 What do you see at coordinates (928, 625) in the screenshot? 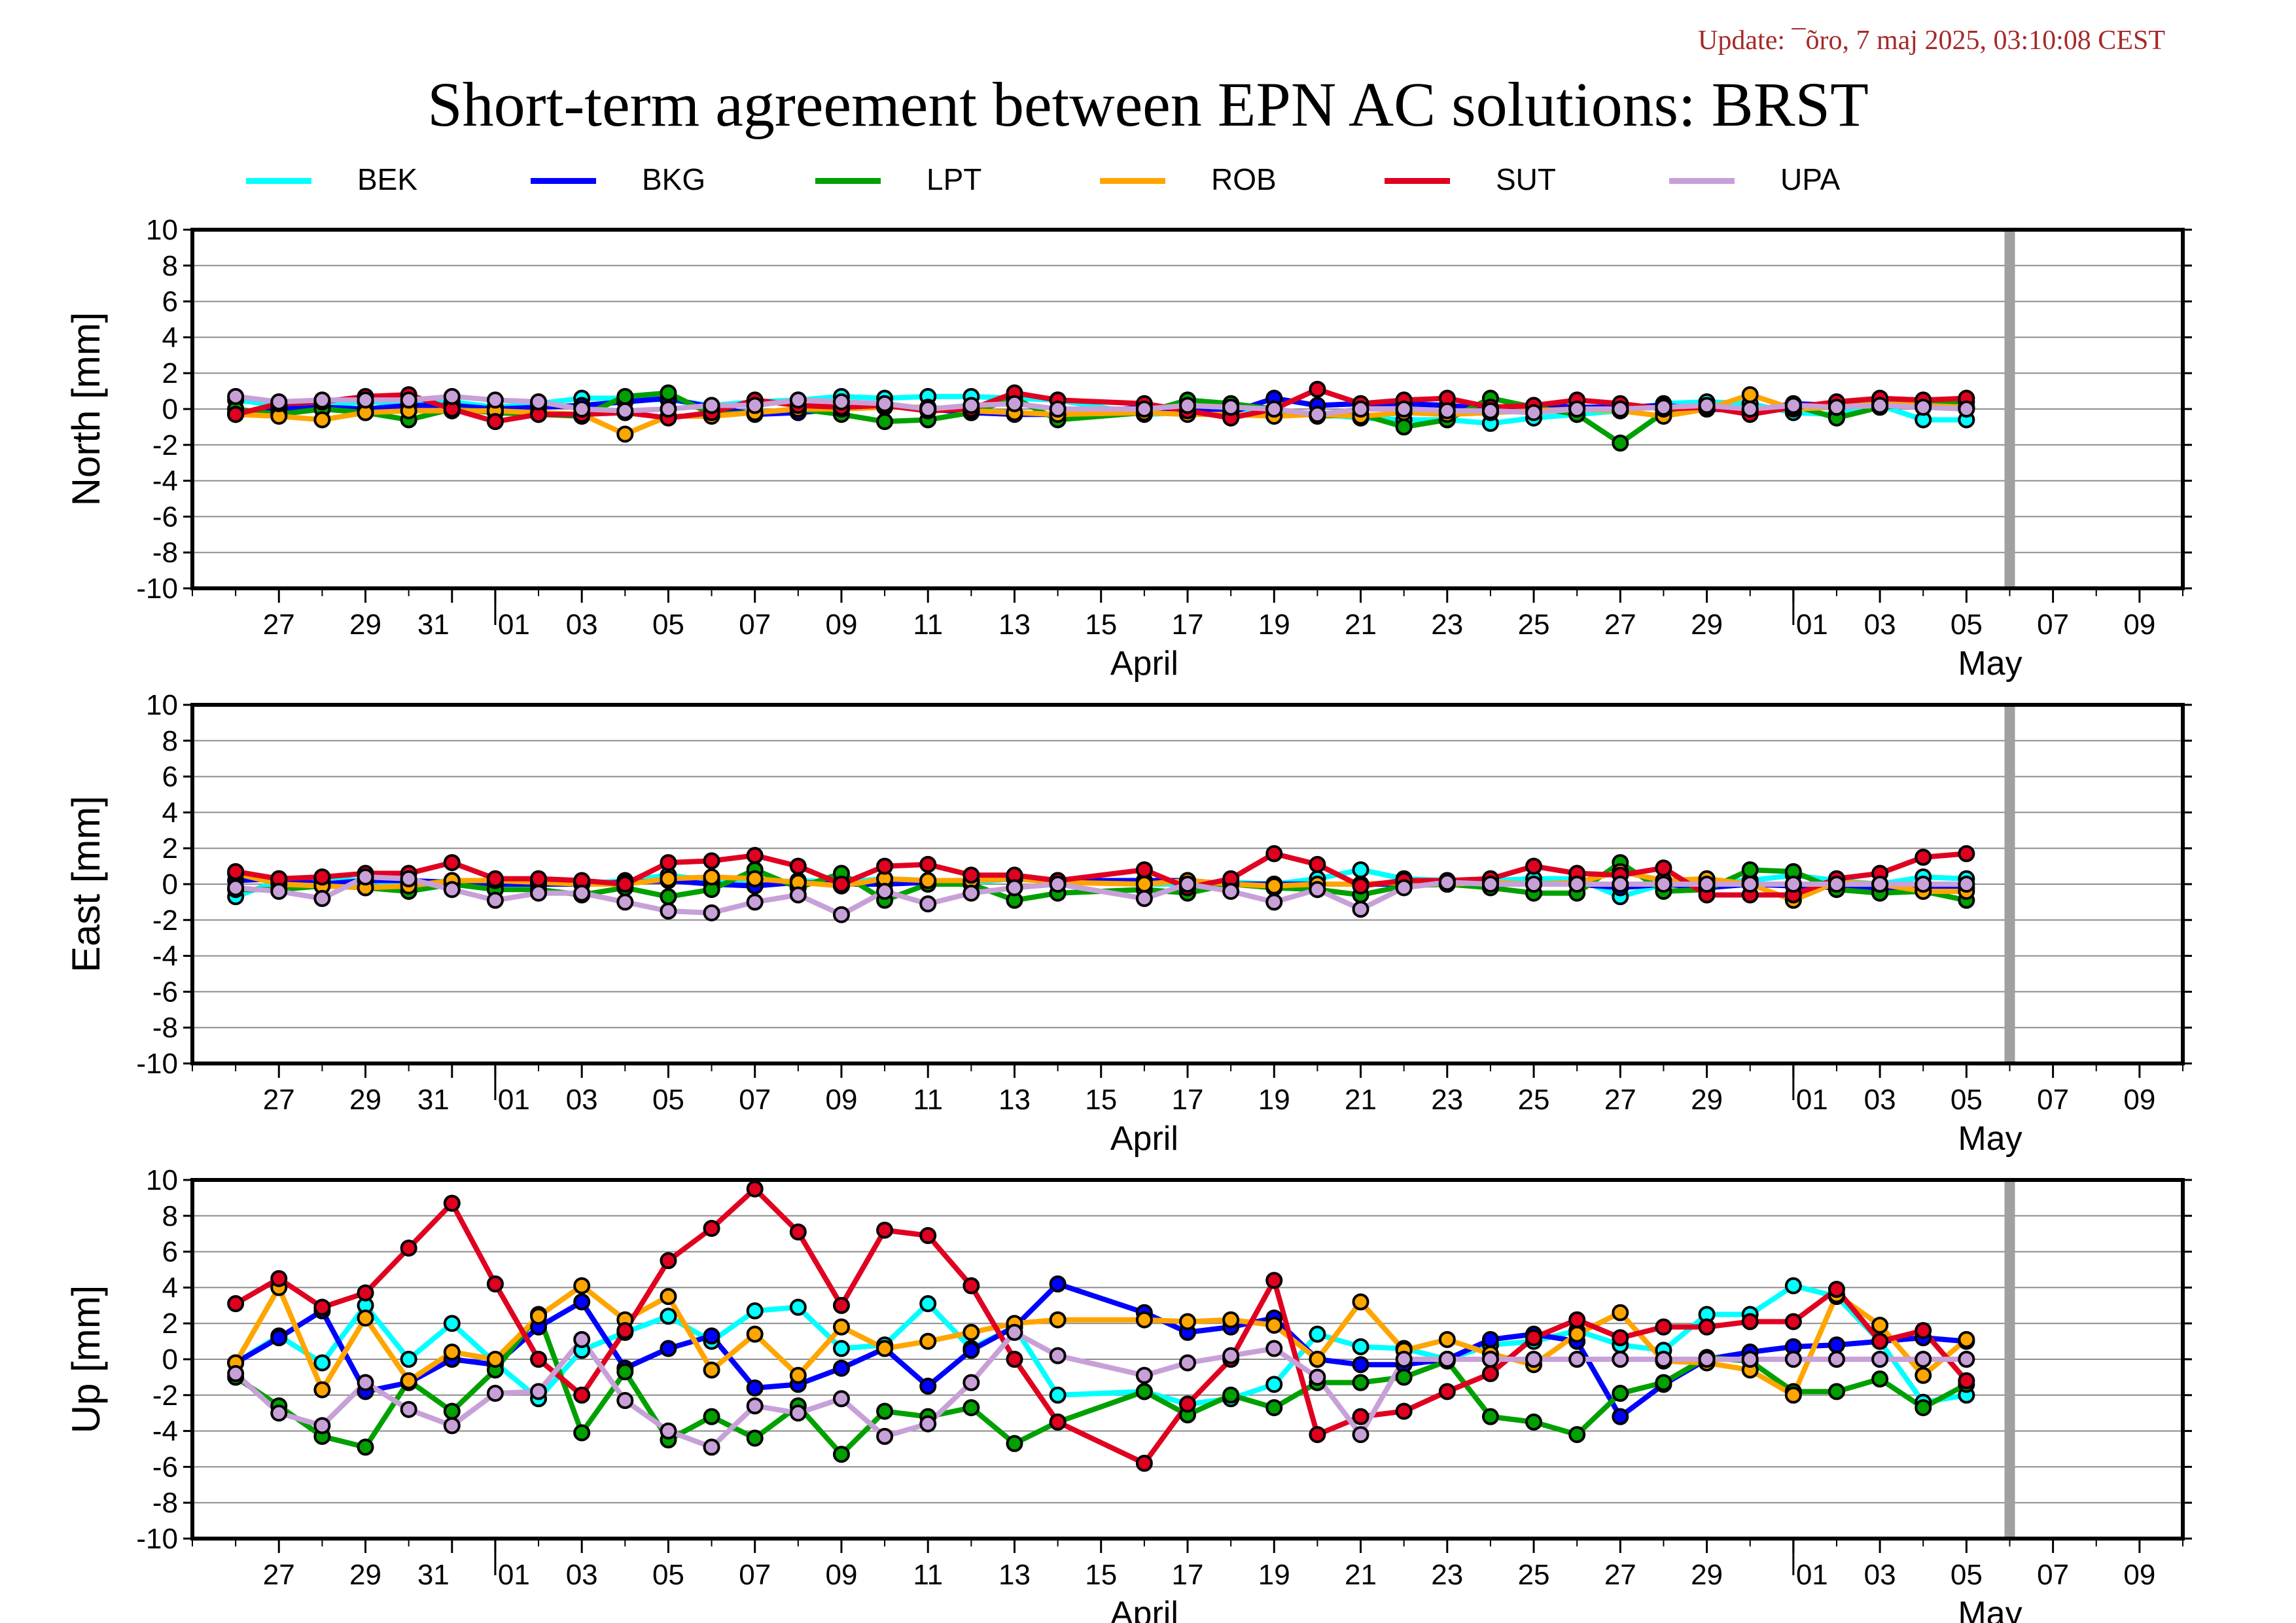
I see `x-tick-label: 11` at bounding box center [928, 625].